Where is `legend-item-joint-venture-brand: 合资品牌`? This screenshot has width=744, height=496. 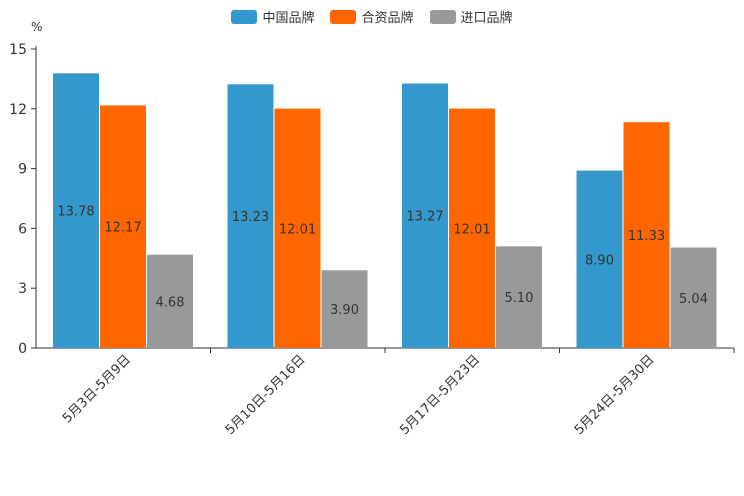
legend-item-joint-venture-brand: 合资品牌 is located at coordinates (372, 16).